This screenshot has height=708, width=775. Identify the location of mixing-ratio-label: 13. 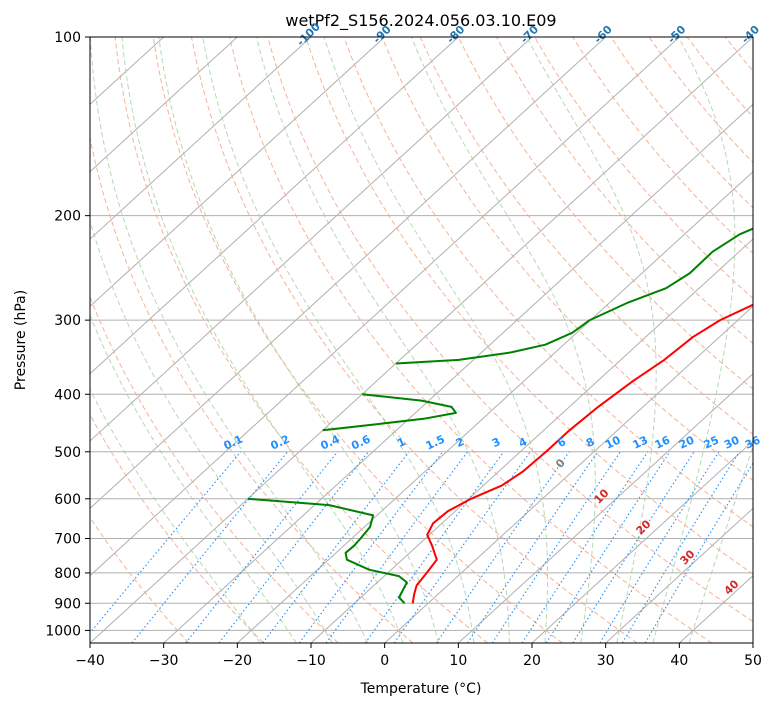
(640, 443).